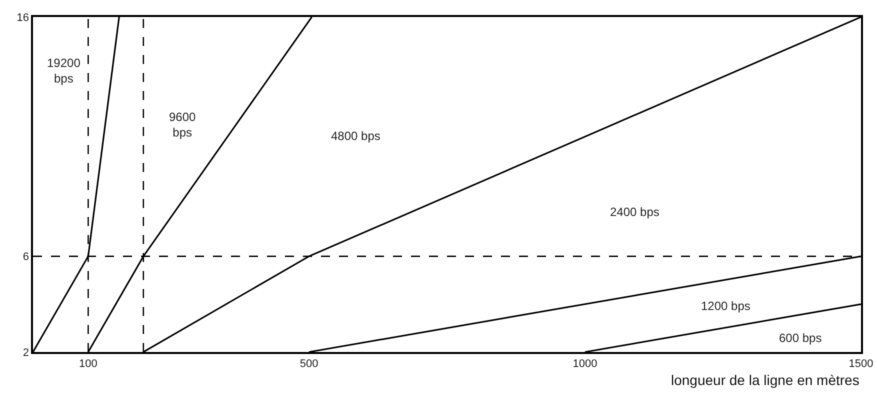 This screenshot has width=877, height=402. I want to click on x-tick-label: 1000, so click(585, 364).